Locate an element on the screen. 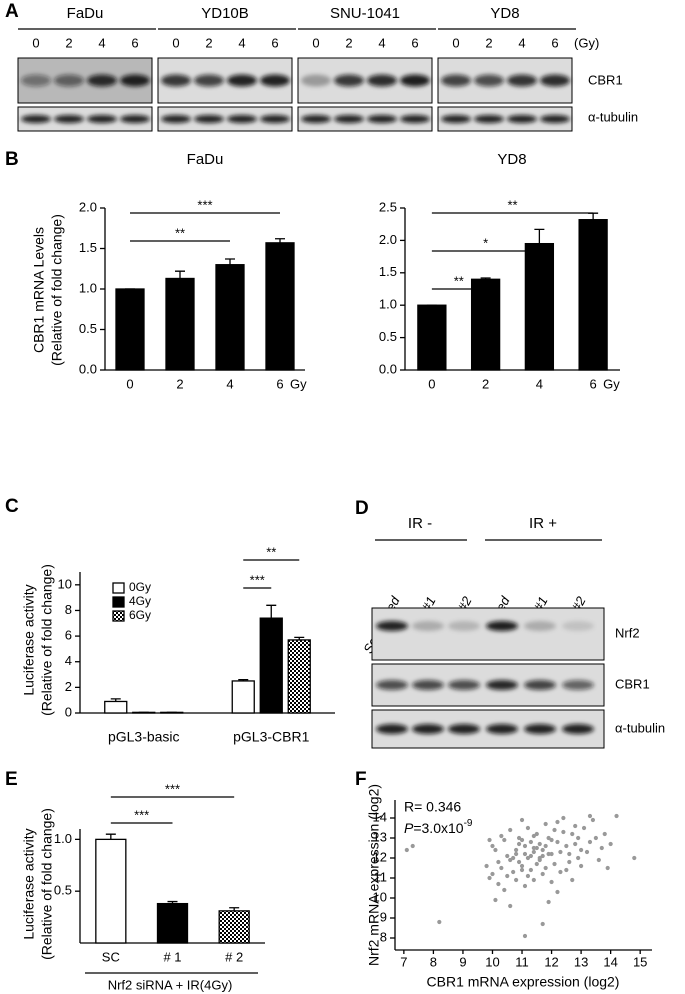 The height and width of the screenshot is (994, 685). legend-swatch is located at coordinates (118, 602).